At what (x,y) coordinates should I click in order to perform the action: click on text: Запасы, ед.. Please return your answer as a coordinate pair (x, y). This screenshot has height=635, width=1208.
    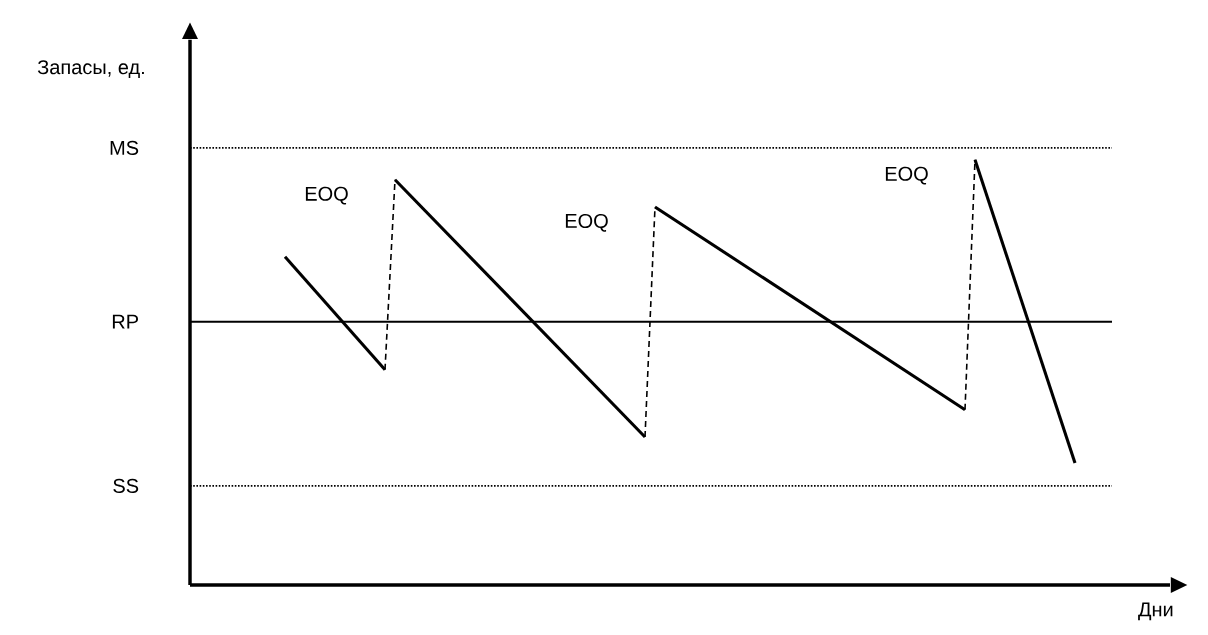
    Looking at the image, I should click on (90, 69).